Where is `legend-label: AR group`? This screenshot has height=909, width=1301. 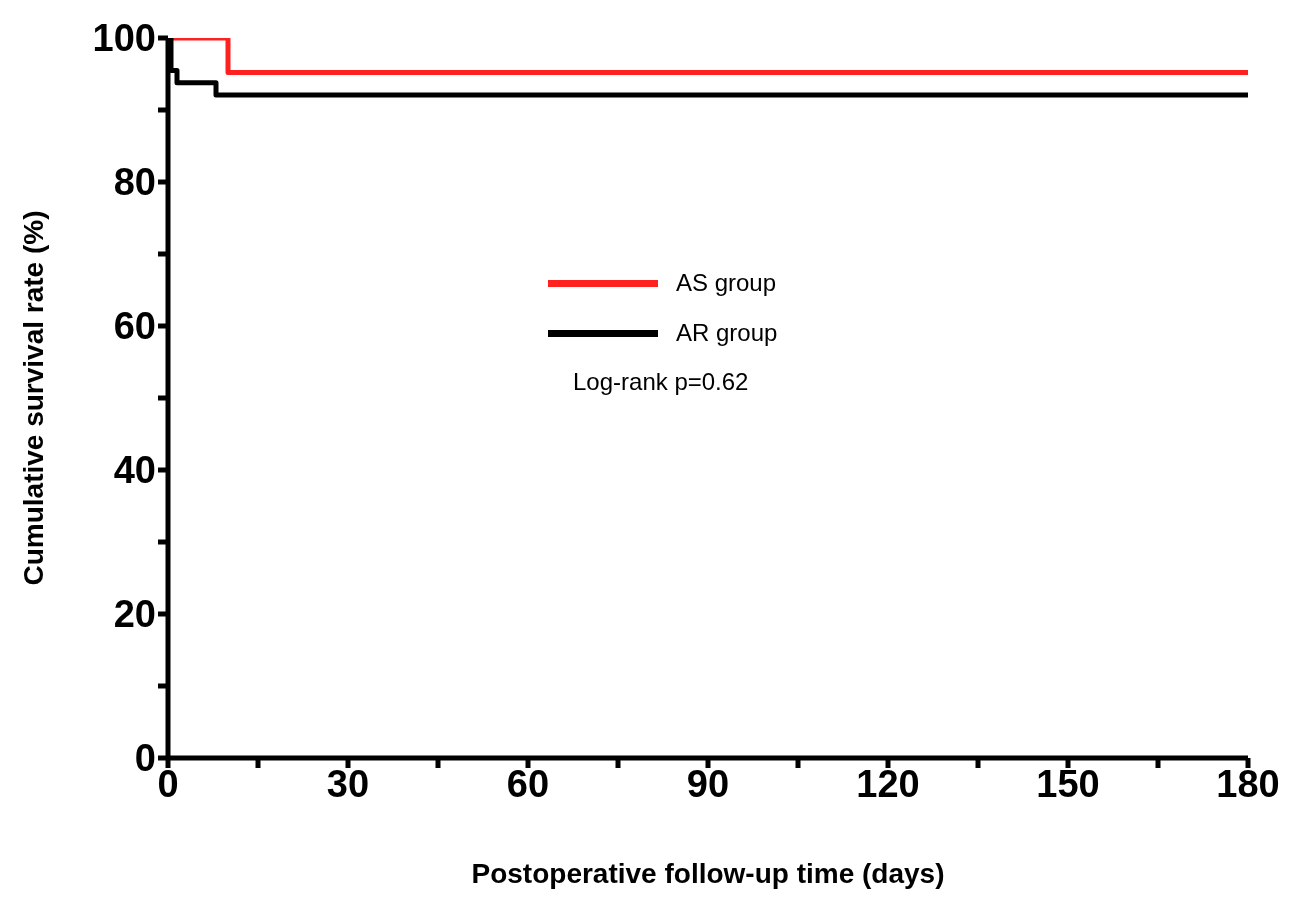 legend-label: AR group is located at coordinates (727, 333).